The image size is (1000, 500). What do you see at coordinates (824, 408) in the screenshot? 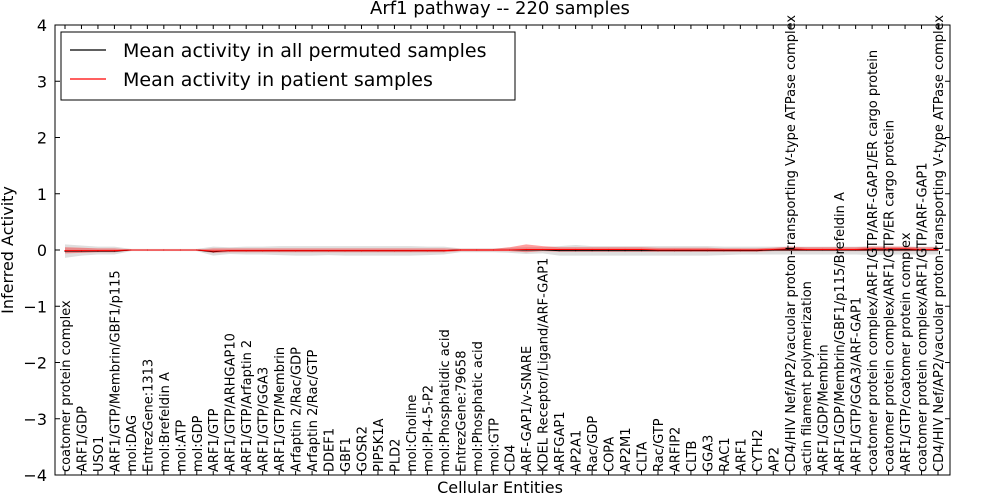
I see `x-category-label: ARF1/GDP/Membrin` at bounding box center [824, 408].